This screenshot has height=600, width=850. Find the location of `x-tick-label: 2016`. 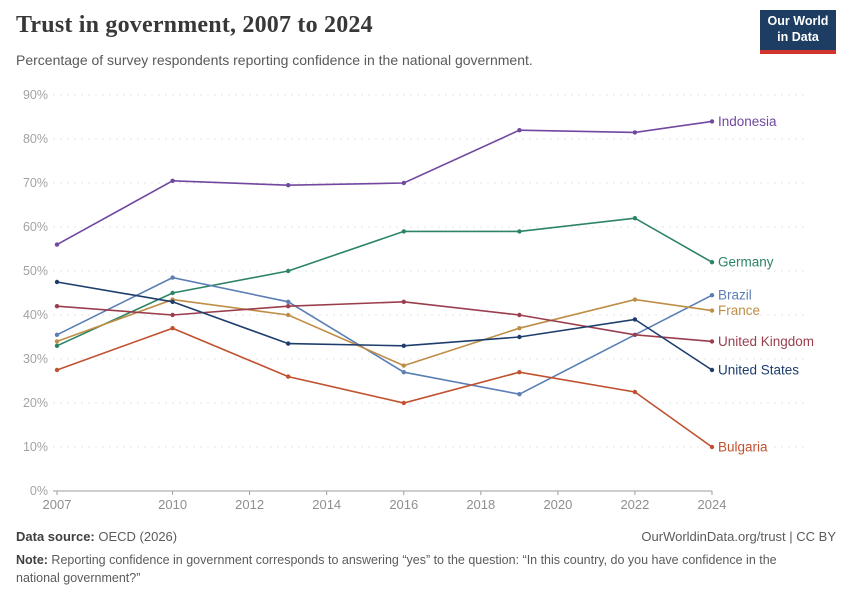

x-tick-label: 2016 is located at coordinates (403, 504).